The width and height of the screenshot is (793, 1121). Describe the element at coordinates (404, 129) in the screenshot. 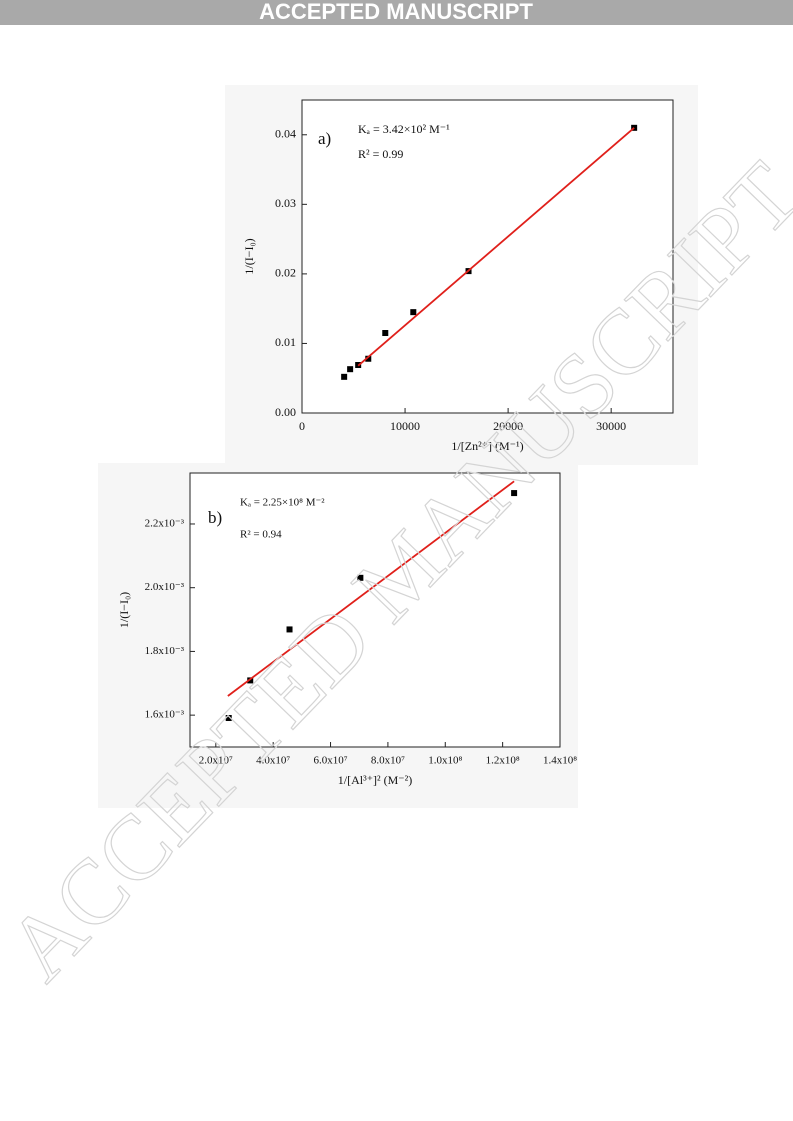

I see `annotation: Kₐ = 3.42×10² M⁻¹` at that location.